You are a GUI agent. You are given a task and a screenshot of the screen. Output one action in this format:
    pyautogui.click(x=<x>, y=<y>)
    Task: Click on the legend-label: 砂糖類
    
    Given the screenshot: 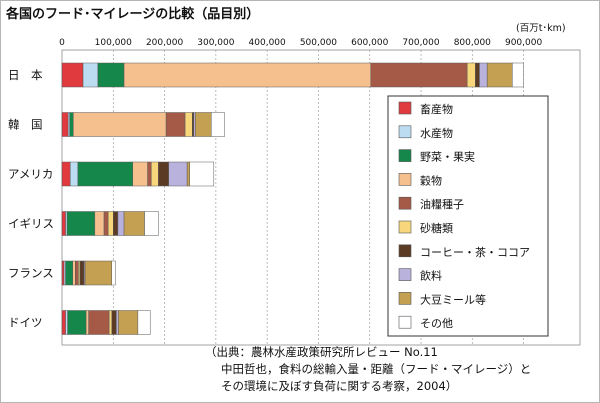 What is the action you would take?
    pyautogui.click(x=436, y=228)
    